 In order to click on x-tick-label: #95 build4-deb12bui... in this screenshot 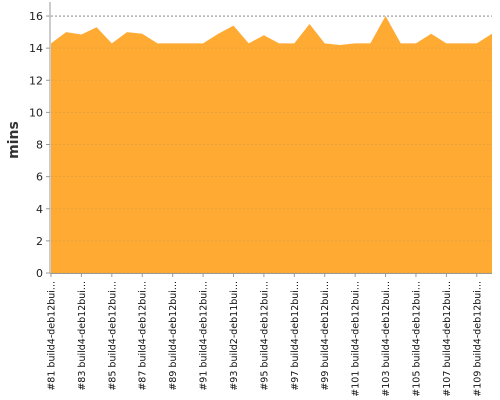, I will do `click(264, 336)`.